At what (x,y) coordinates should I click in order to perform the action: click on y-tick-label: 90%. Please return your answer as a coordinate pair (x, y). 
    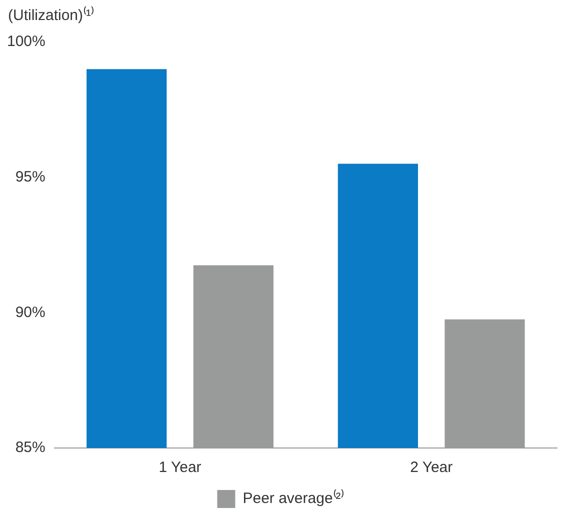
    Looking at the image, I should click on (30, 312).